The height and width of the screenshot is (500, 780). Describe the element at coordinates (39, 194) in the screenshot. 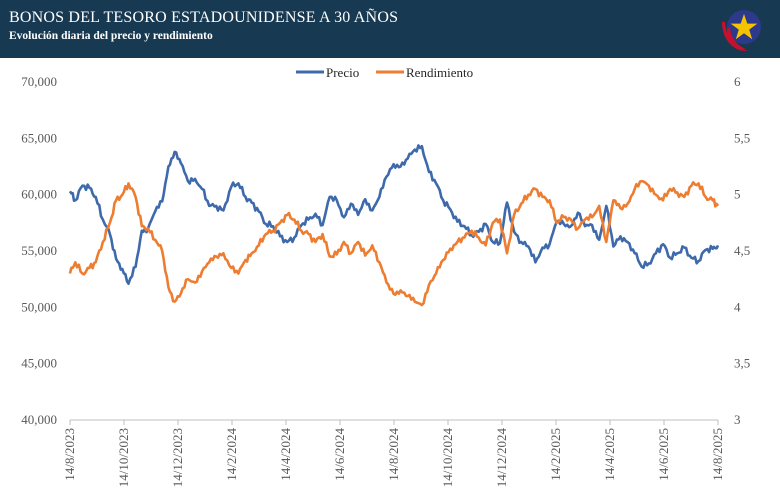

I see `left-tick-label: 60,000` at that location.